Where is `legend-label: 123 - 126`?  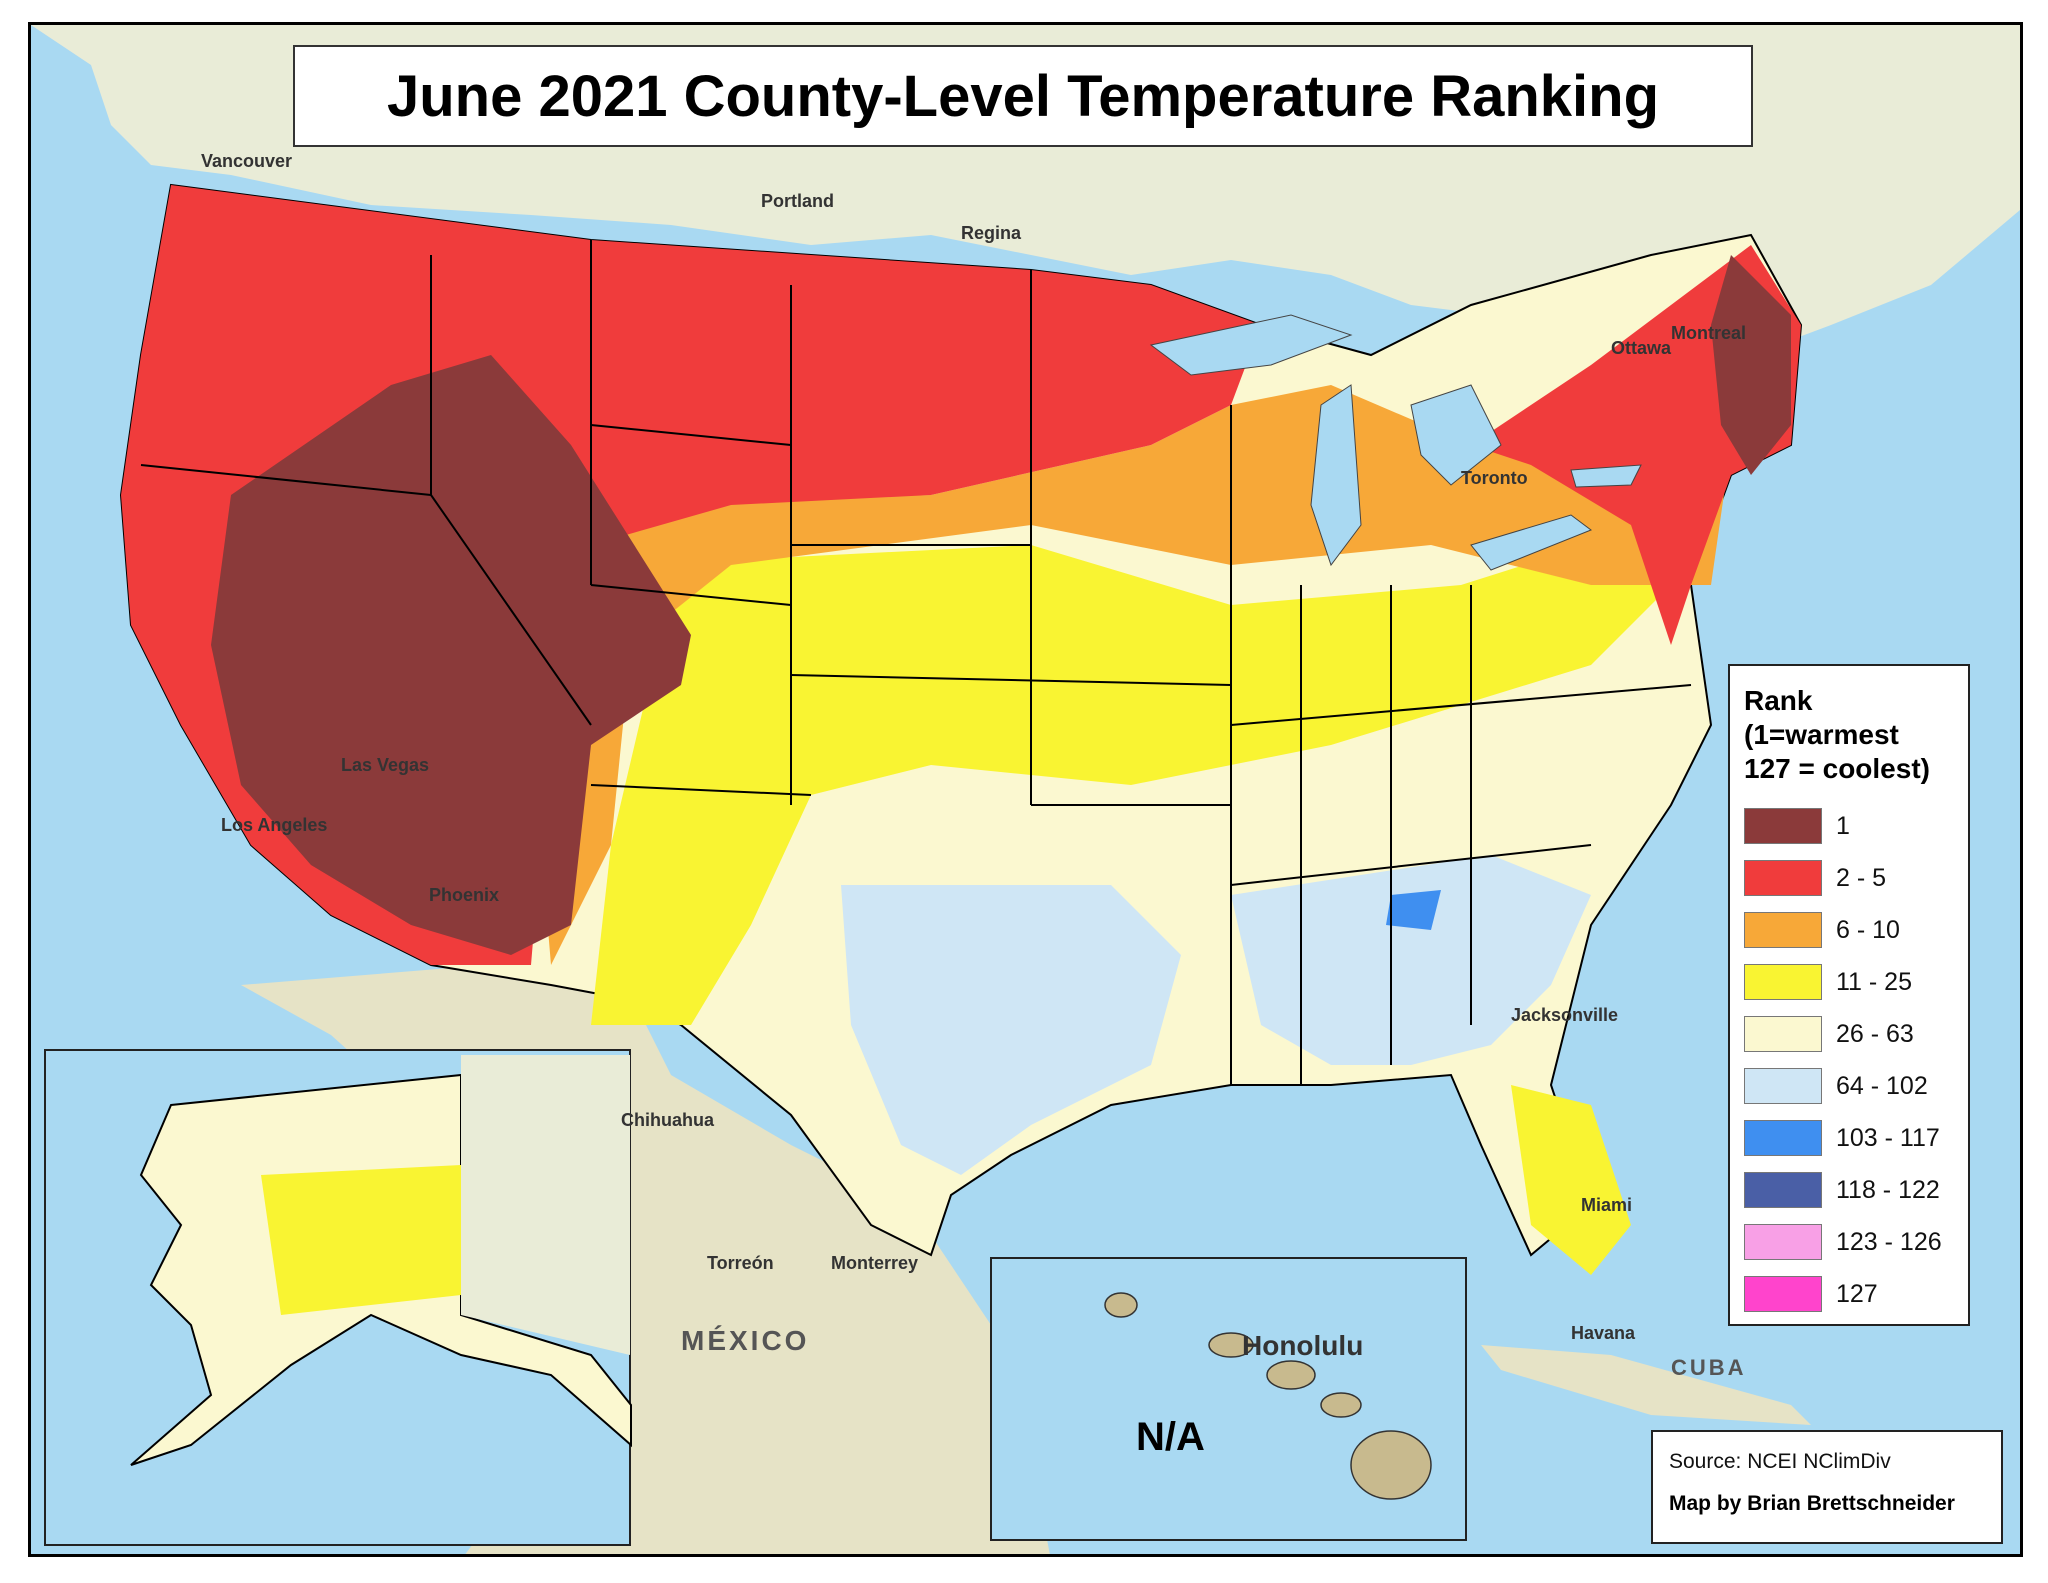
legend-label: 123 - 126 is located at coordinates (1889, 1241).